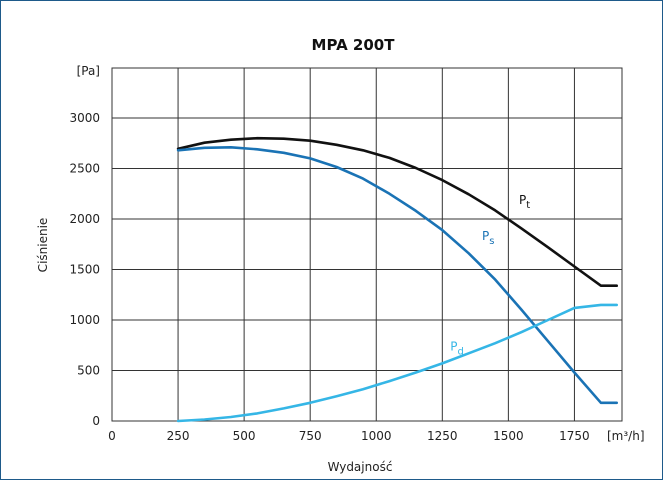 The image size is (663, 480). What do you see at coordinates (112, 436) in the screenshot?
I see `x-tick-label: 0` at bounding box center [112, 436].